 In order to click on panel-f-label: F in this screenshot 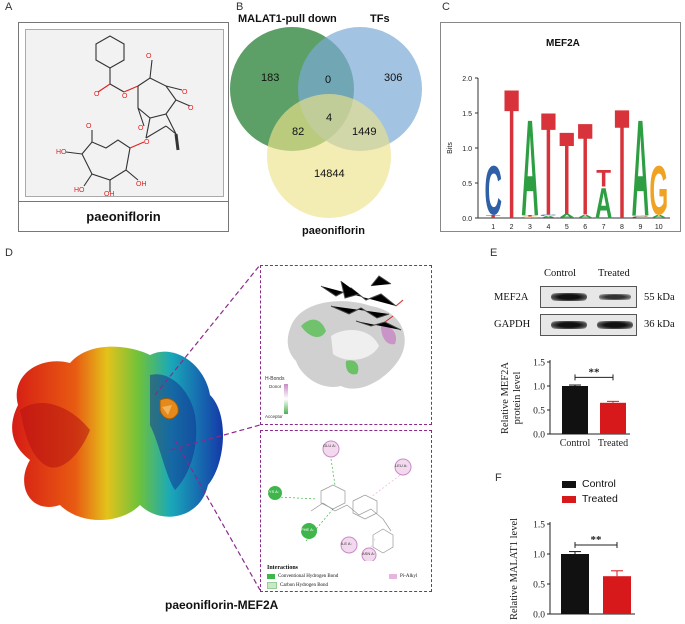, I will do `click(498, 478)`.